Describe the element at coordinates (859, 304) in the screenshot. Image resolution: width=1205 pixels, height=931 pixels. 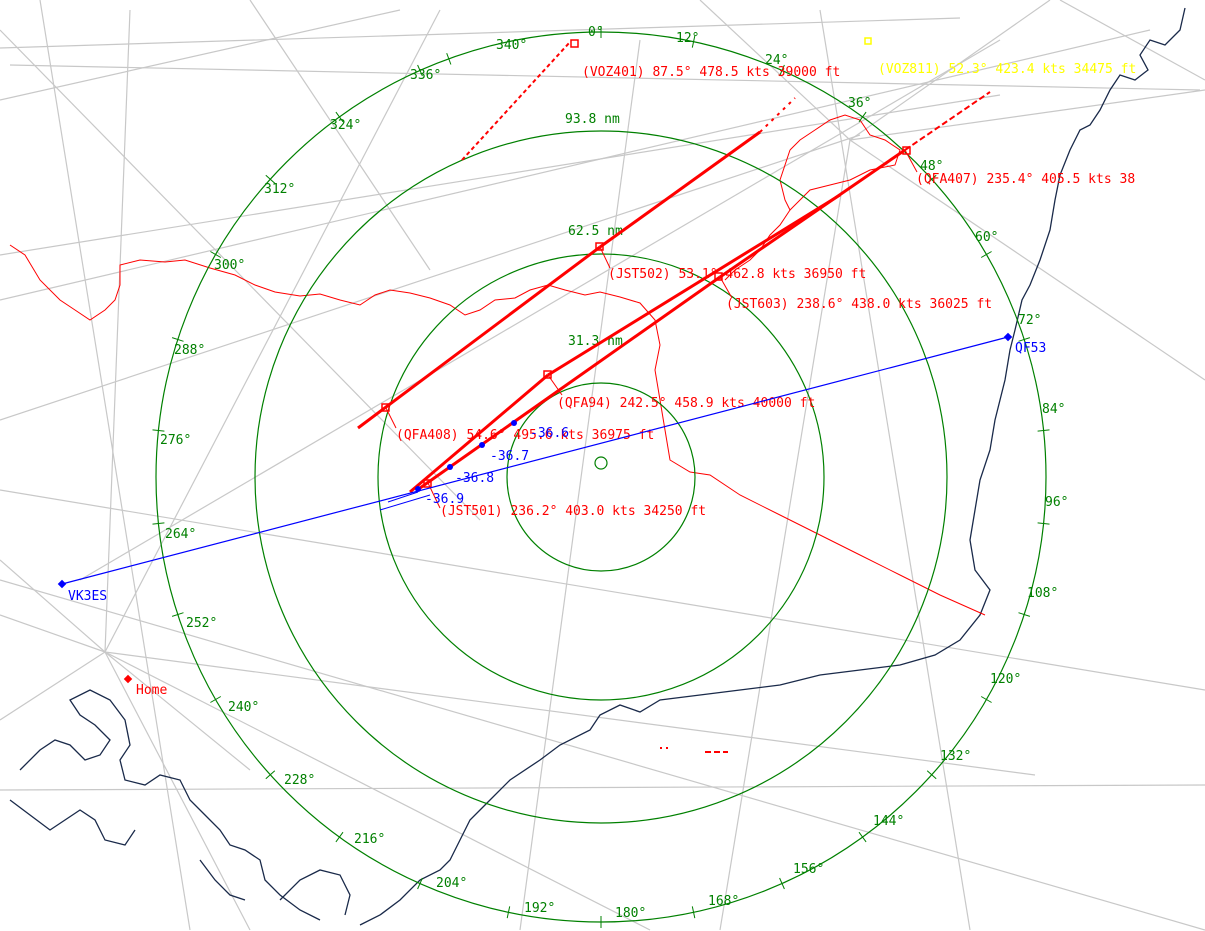
I see `aircraft-label-jst603: (JST603) 238.6° 438.0 kts 36025 ft` at that location.